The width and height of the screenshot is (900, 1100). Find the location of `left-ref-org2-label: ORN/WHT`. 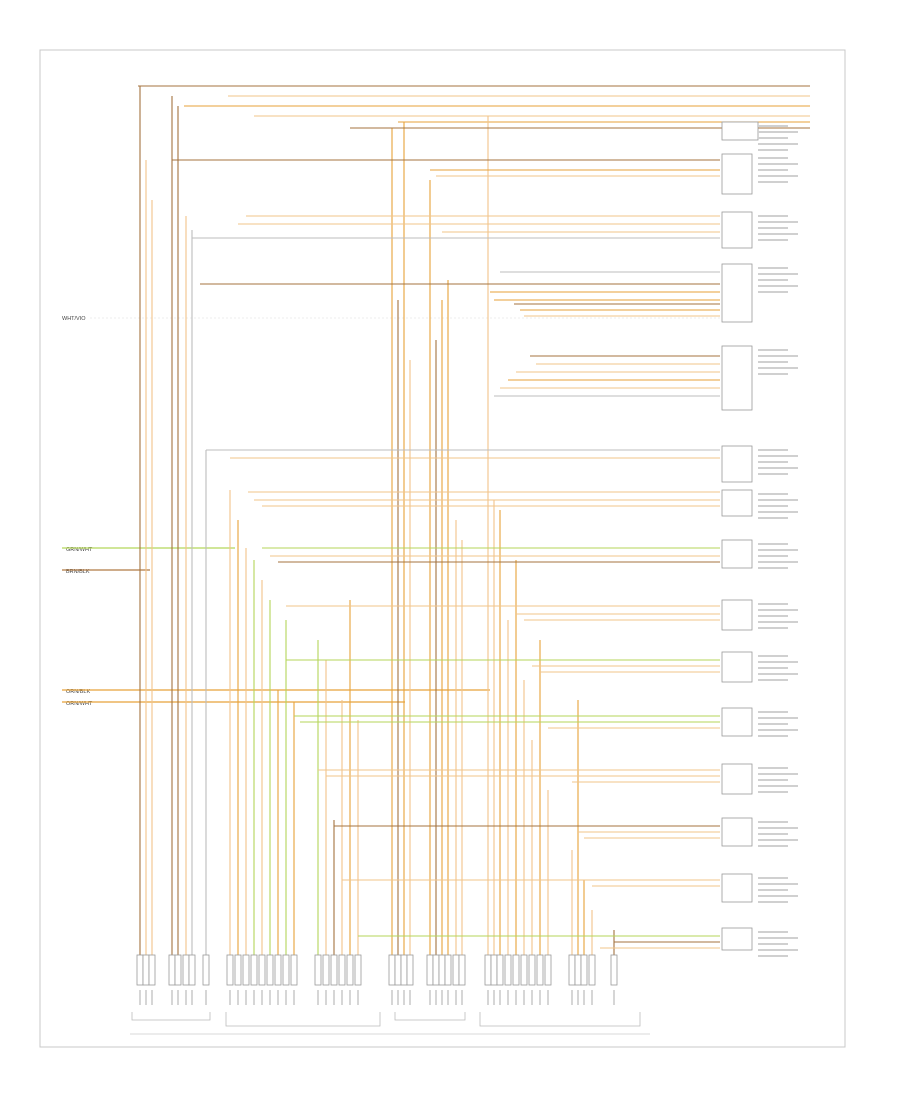

left-ref-org2-label: ORN/WHT is located at coordinates (79, 704).